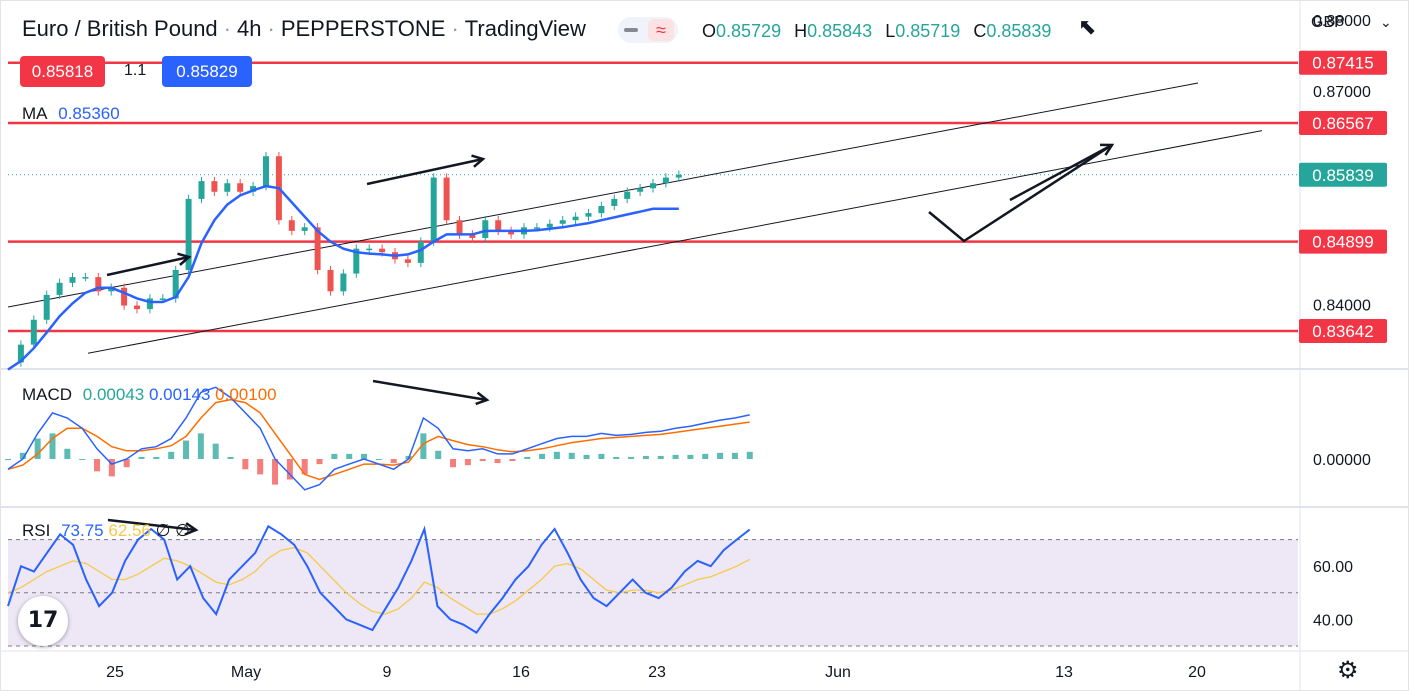 This screenshot has width=1409, height=691. I want to click on level-price-text: 0.86567, so click(1342, 123).